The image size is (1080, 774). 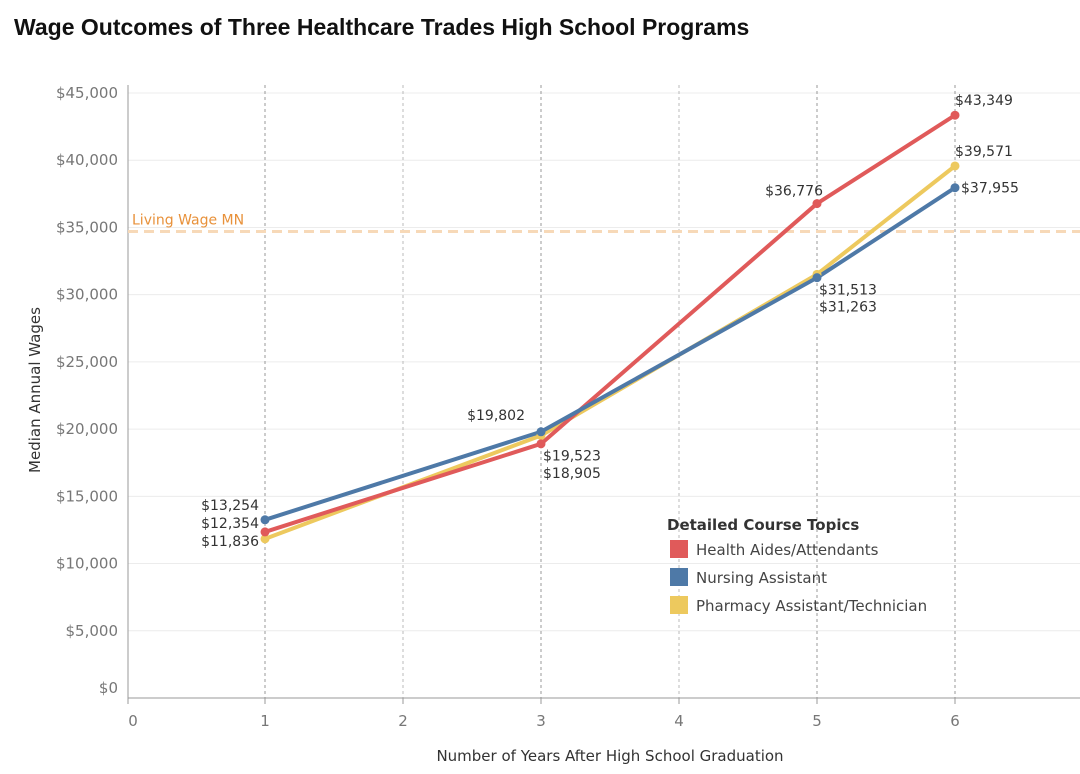 What do you see at coordinates (87, 496) in the screenshot?
I see `y-tick-label: $15,000` at bounding box center [87, 496].